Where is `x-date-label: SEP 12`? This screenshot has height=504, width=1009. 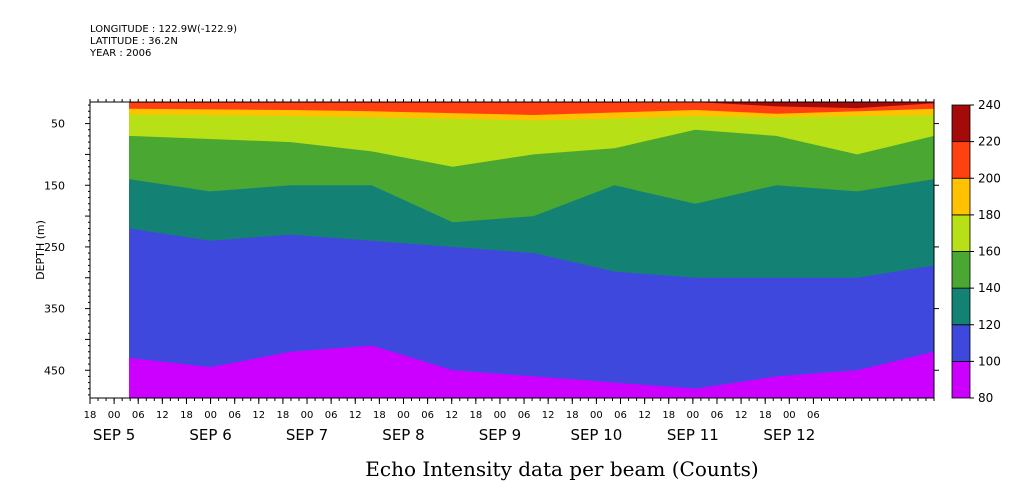
x-date-label: SEP 12 is located at coordinates (789, 435).